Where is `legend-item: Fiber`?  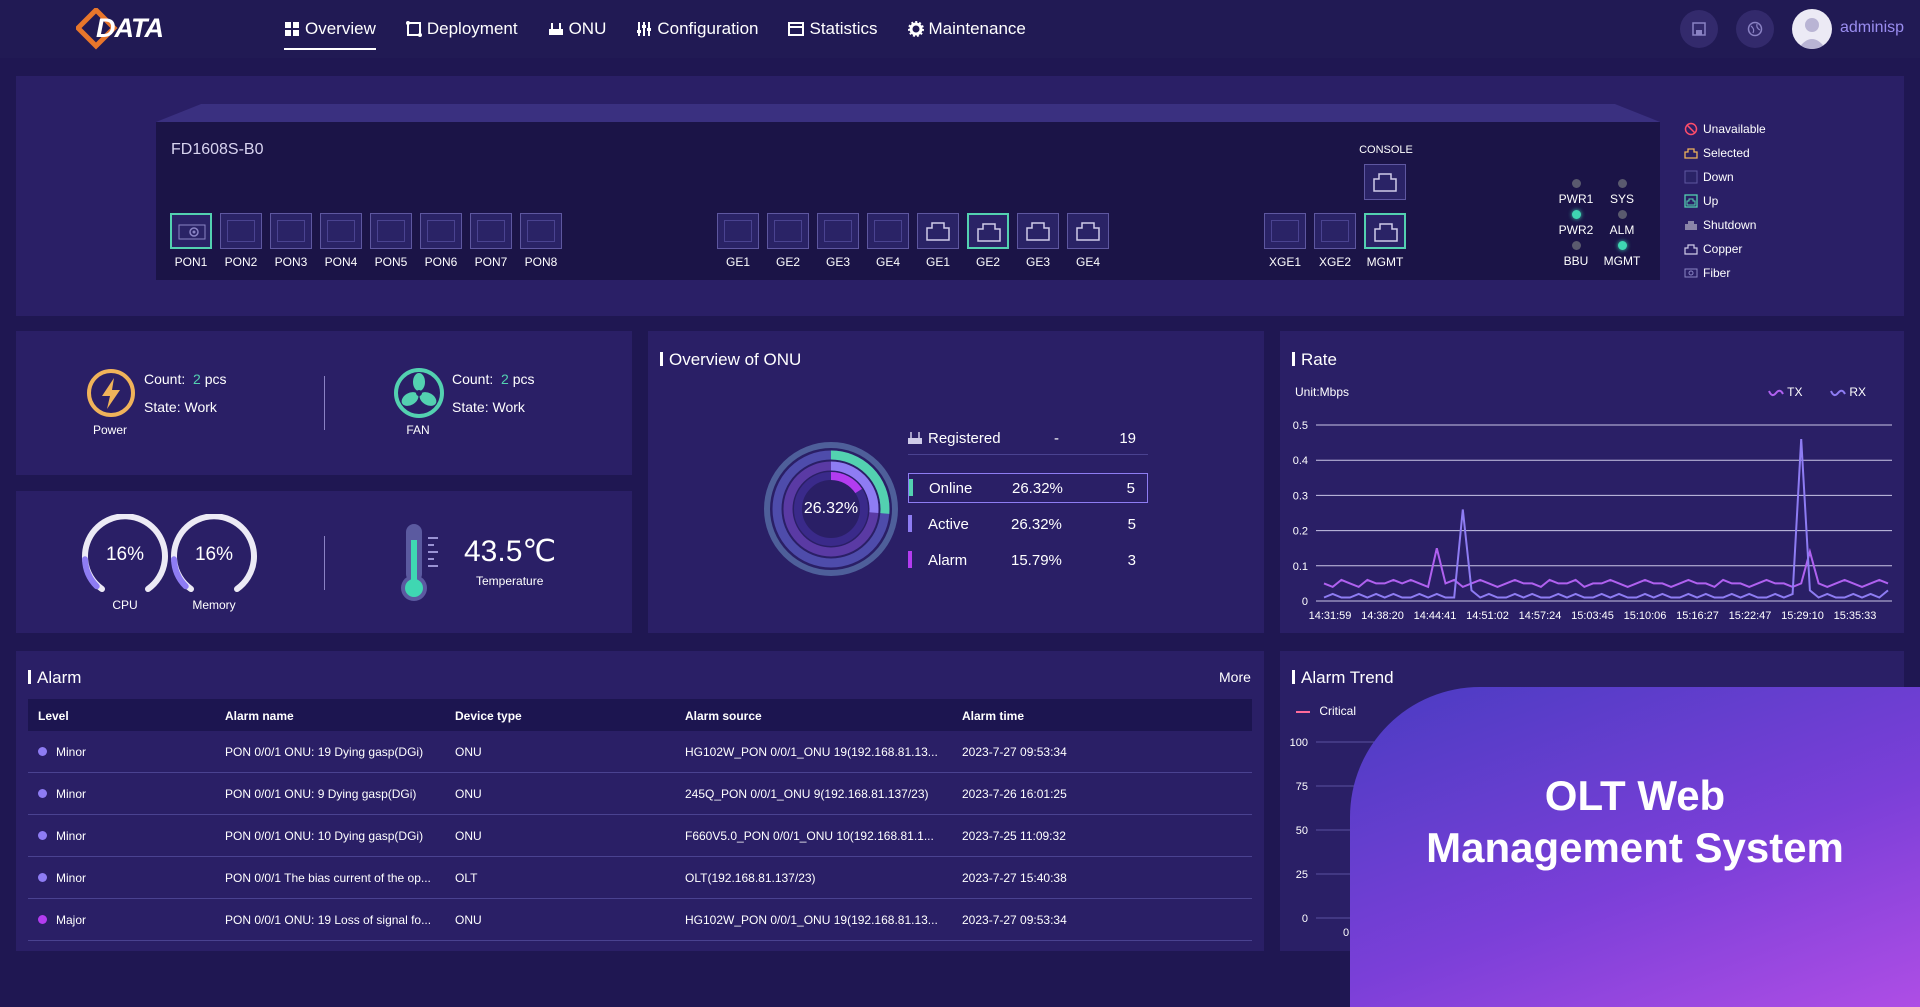
legend-item: Fiber is located at coordinates (1707, 273).